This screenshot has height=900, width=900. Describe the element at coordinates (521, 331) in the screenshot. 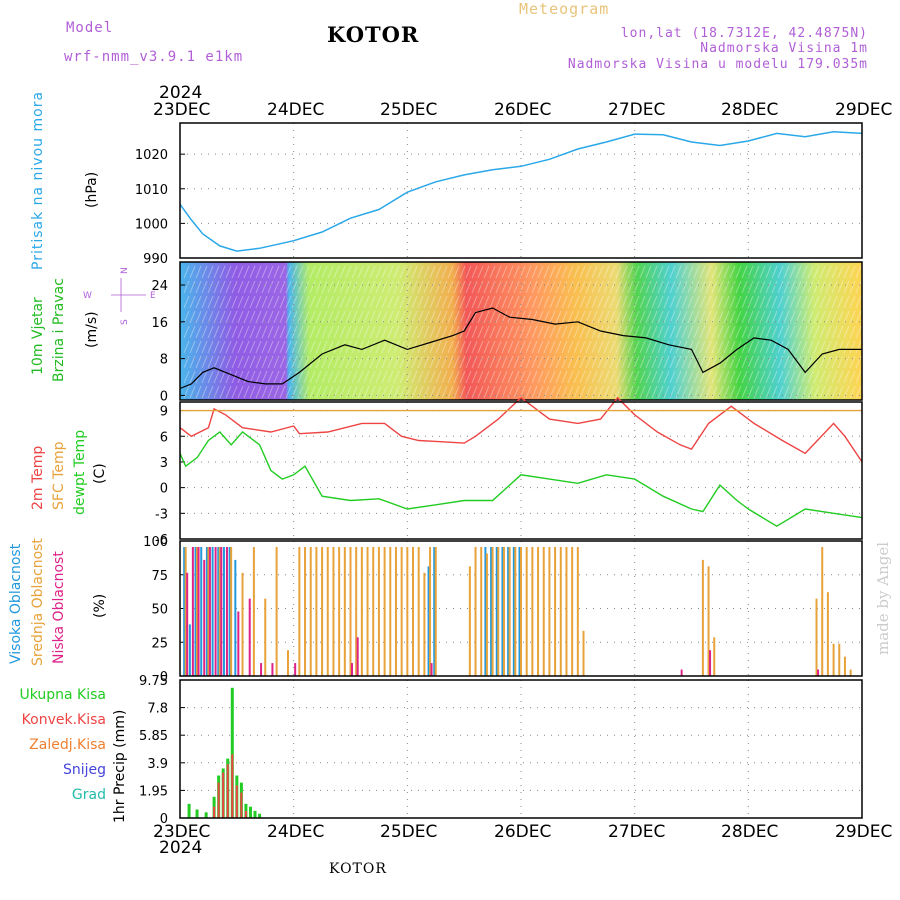

I see `wind-frame` at that location.